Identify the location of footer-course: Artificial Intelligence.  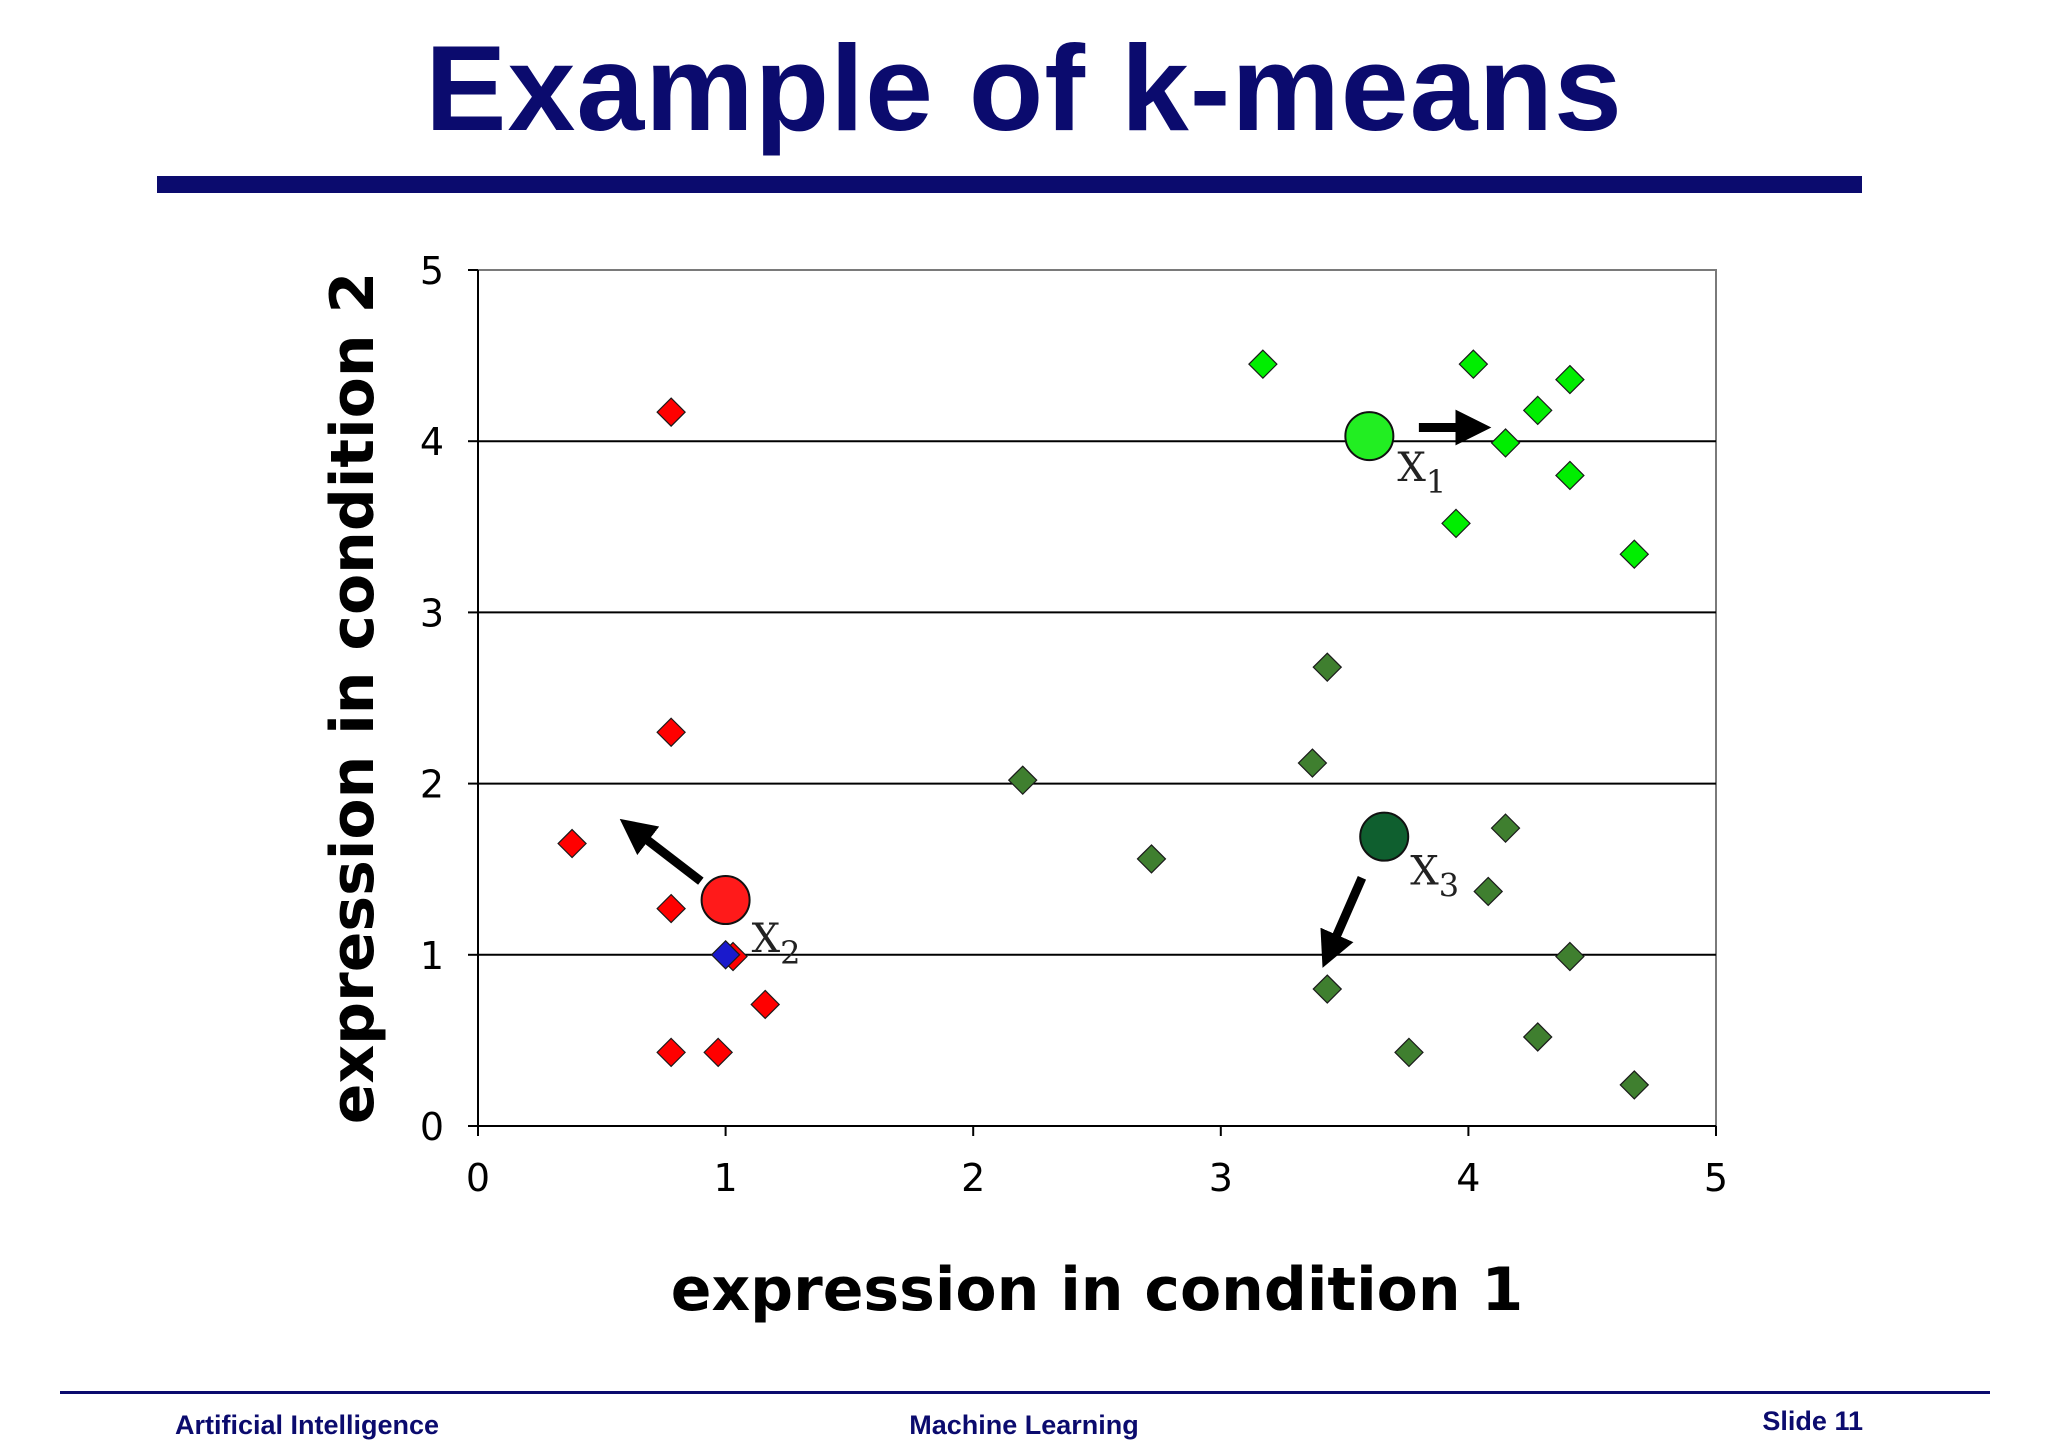
(307, 1425).